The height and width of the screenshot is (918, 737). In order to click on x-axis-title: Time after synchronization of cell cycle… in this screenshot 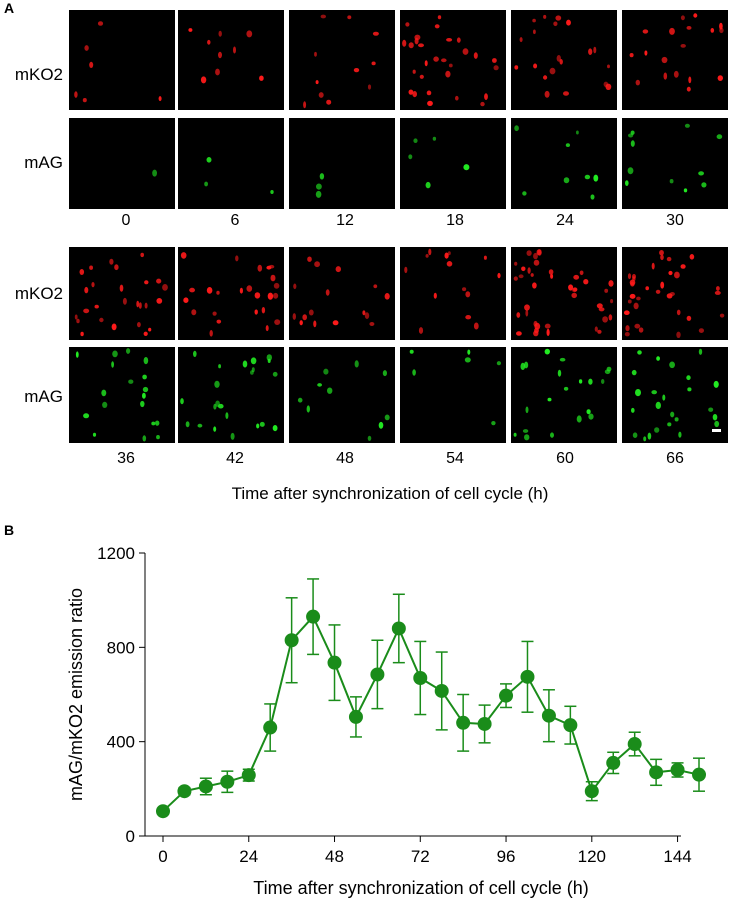, I will do `click(420, 888)`.